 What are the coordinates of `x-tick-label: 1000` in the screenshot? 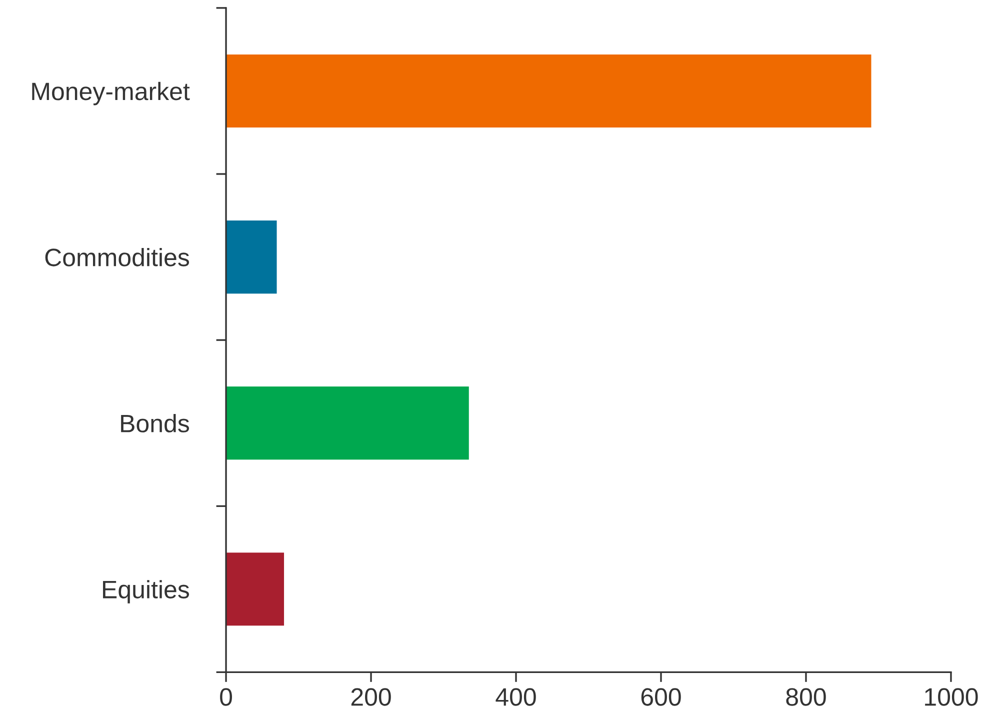 It's located at (951, 697).